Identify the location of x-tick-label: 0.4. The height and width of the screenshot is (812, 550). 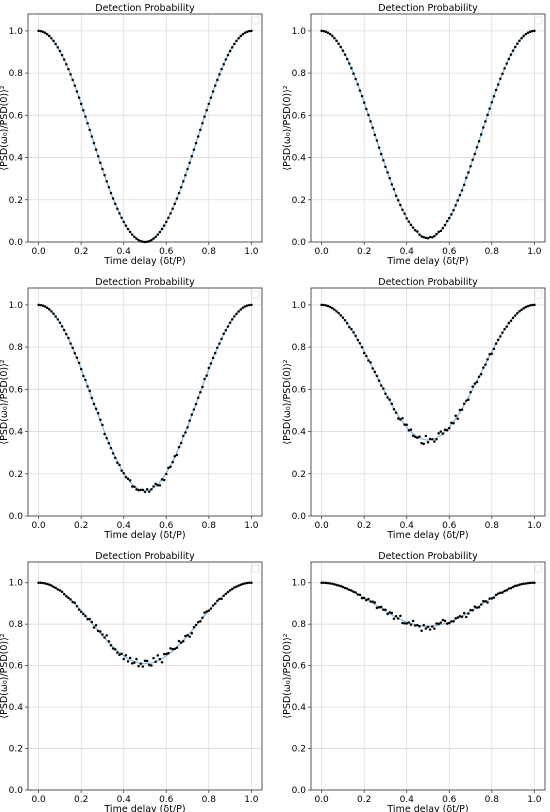
(407, 526).